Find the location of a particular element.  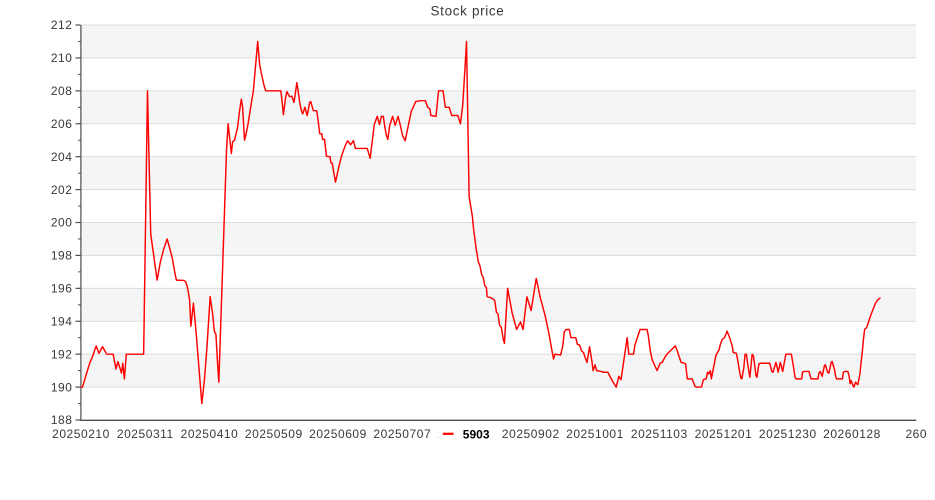

svg-text: 192 is located at coordinates (62, 354).